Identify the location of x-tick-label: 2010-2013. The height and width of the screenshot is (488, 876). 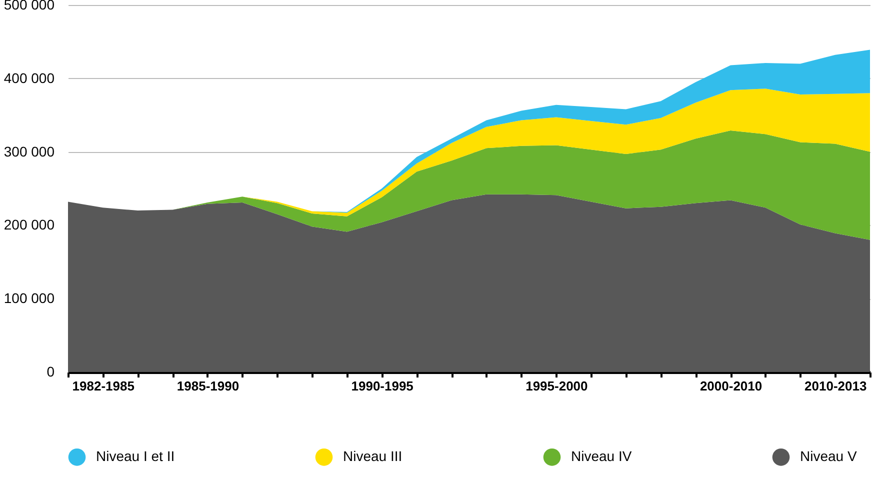
(835, 386).